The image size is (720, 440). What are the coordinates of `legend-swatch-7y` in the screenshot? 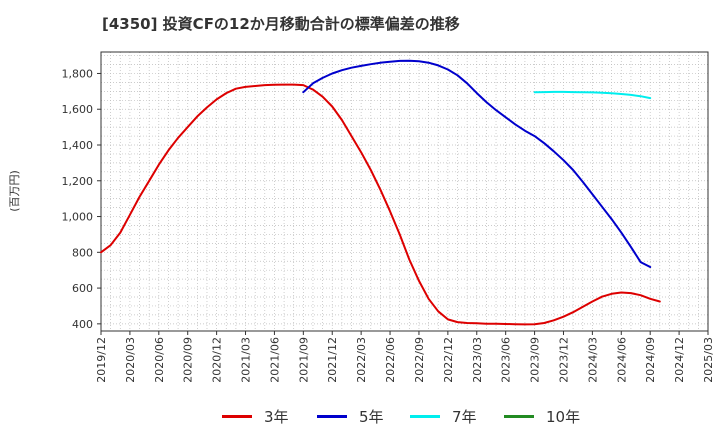 It's located at (425, 416).